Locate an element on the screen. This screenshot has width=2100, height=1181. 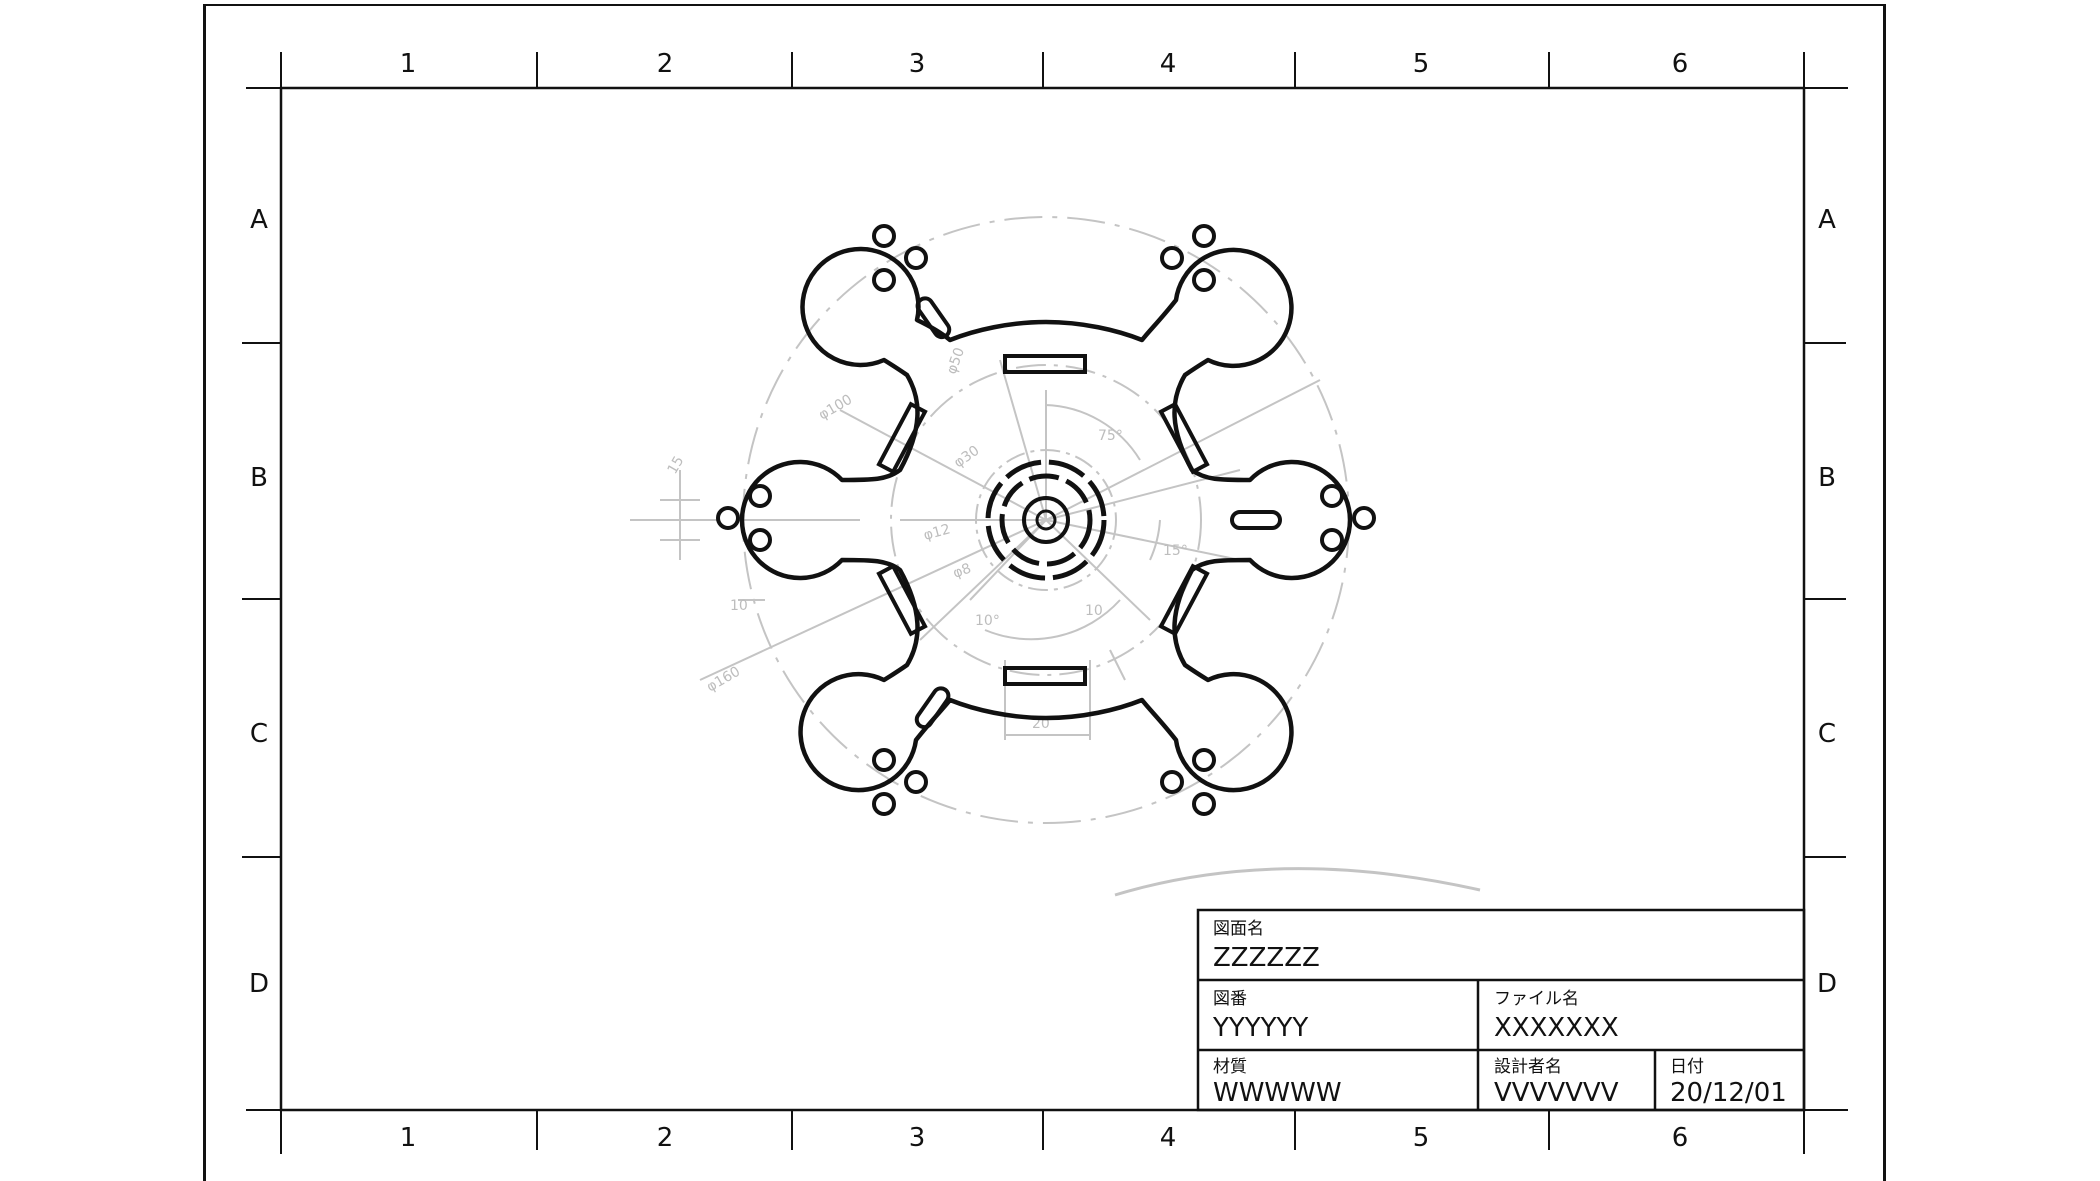
dim-ang10: 10° is located at coordinates (987, 621).